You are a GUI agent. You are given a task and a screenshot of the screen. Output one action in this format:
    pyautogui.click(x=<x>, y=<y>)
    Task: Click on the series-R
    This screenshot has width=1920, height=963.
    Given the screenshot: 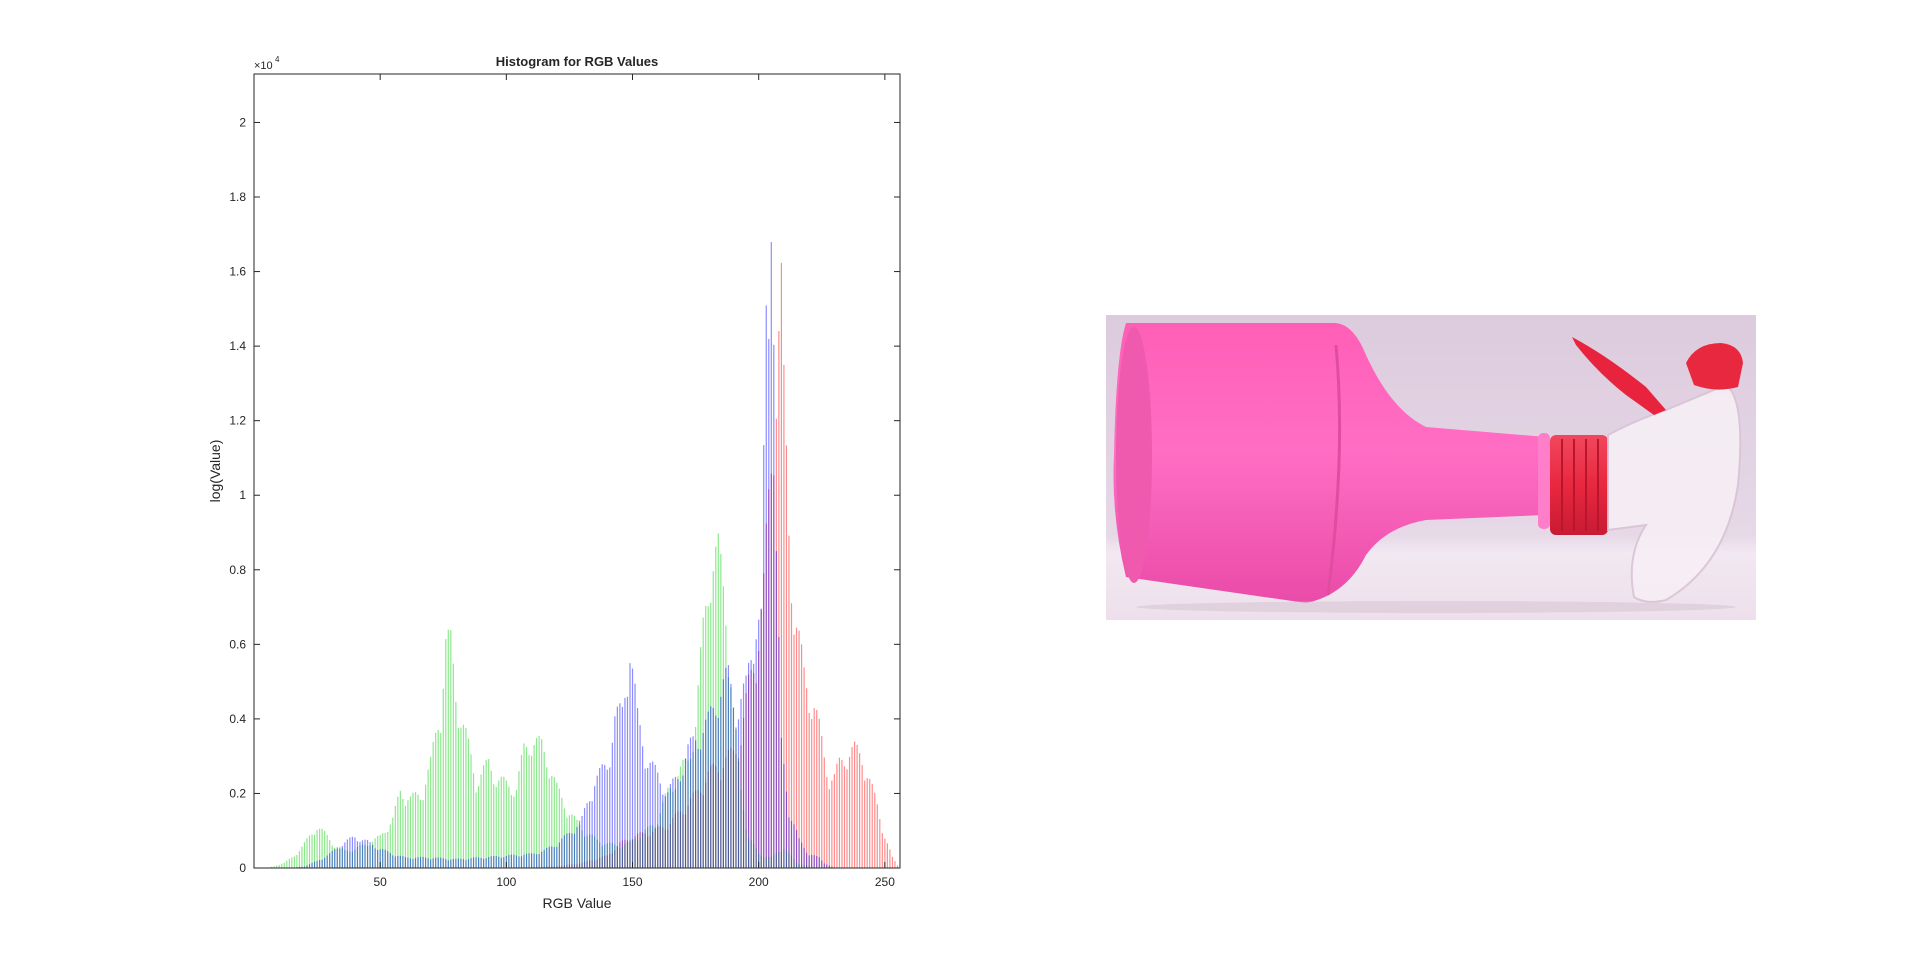 What is the action you would take?
    pyautogui.click(x=703, y=565)
    